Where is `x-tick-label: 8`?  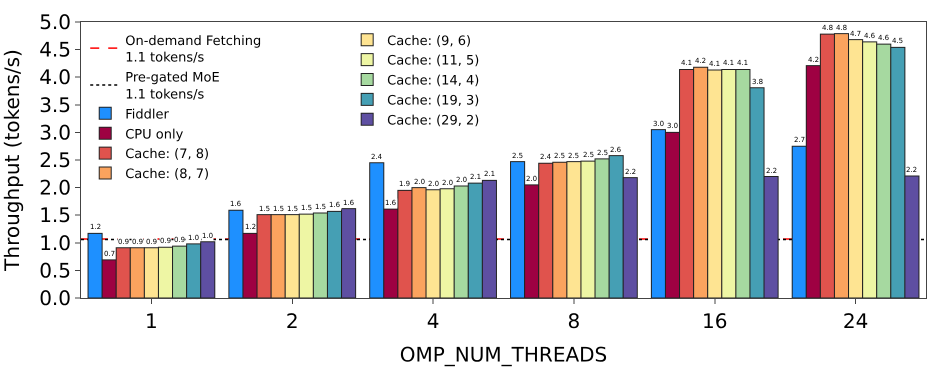 x-tick-label: 8 is located at coordinates (574, 321).